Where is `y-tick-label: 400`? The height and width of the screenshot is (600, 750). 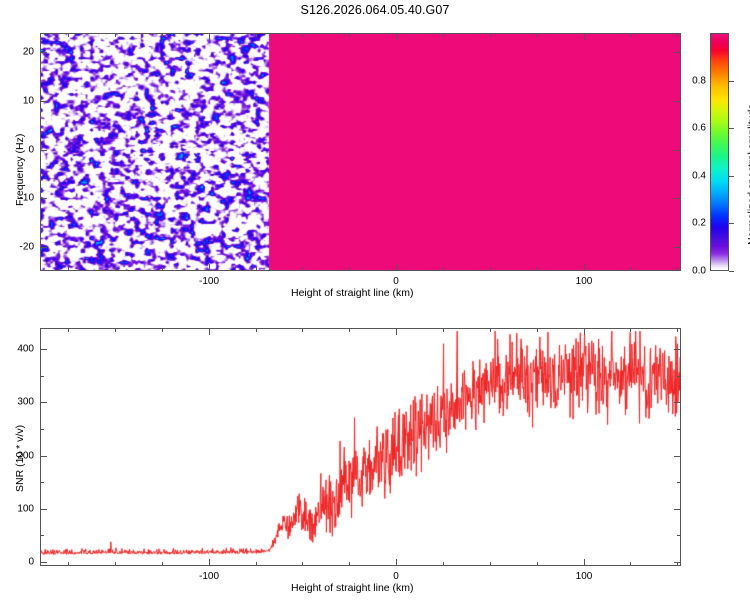 y-tick-label: 400 is located at coordinates (25, 349).